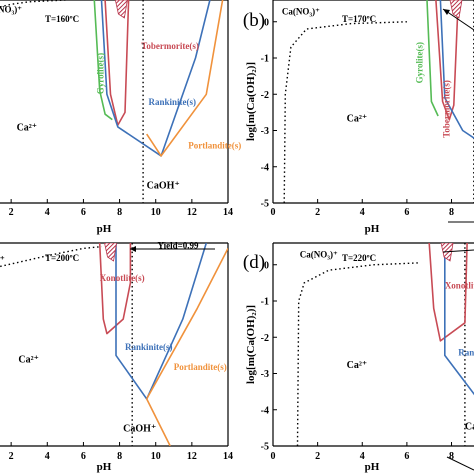 The height and width of the screenshot is (474, 474). I want to click on annotation-yield-0-99: Yield=0.99, so click(179, 245).